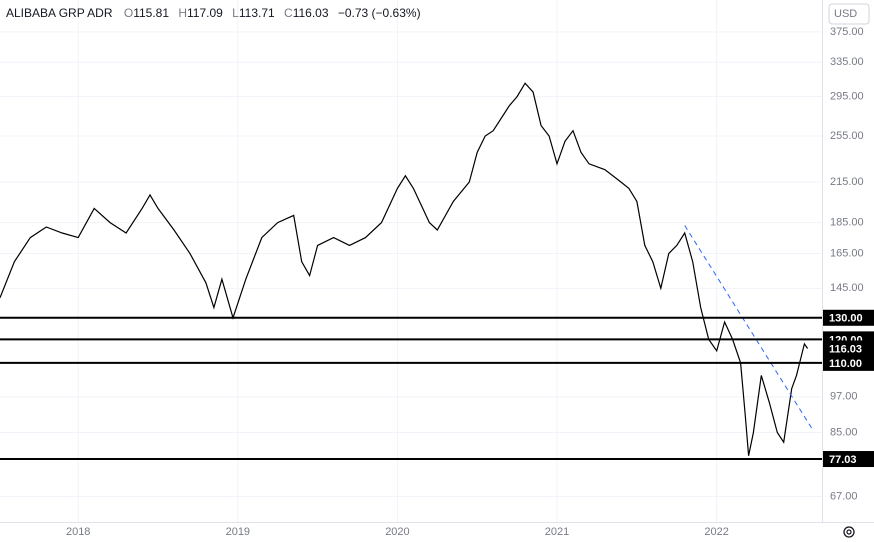 The height and width of the screenshot is (542, 874). What do you see at coordinates (845, 14) in the screenshot?
I see `currency: USD` at bounding box center [845, 14].